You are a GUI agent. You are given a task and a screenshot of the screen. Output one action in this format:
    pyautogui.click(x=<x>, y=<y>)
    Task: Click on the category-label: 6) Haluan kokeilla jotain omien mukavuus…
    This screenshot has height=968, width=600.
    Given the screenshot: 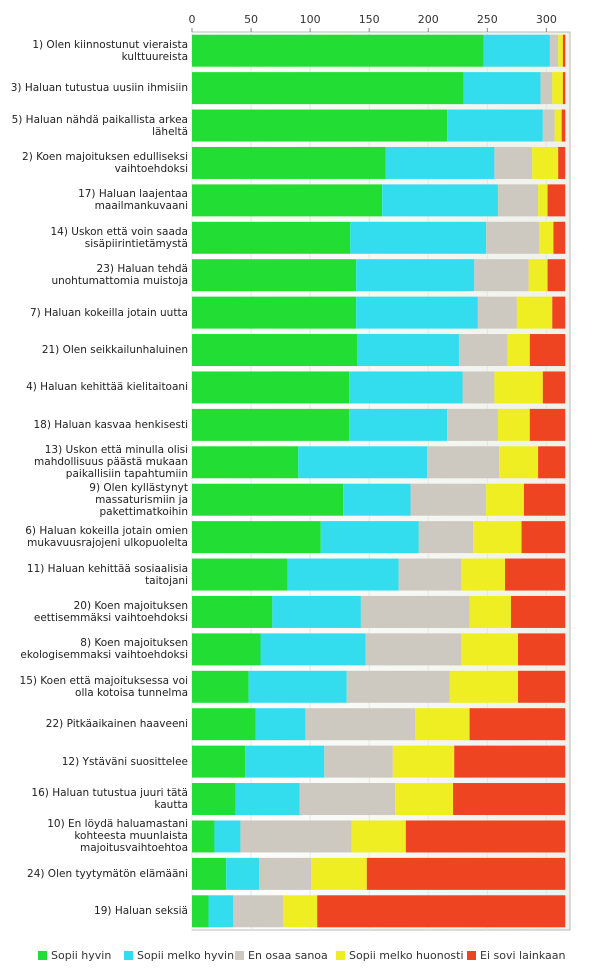 What is the action you would take?
    pyautogui.click(x=106, y=537)
    